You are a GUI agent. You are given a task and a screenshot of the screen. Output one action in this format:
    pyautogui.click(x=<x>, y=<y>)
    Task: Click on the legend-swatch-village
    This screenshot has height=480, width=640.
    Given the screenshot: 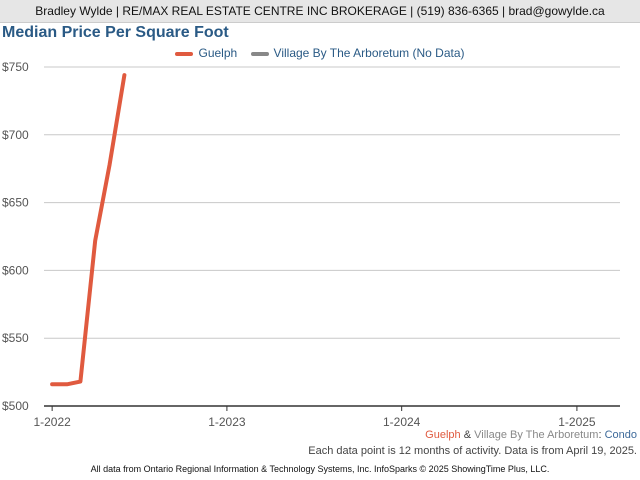 What is the action you would take?
    pyautogui.click(x=259, y=53)
    